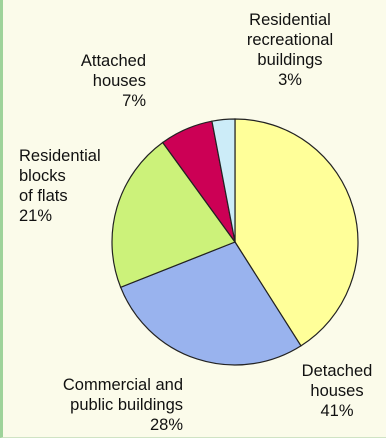 The height and width of the screenshot is (438, 386). What do you see at coordinates (166, 425) in the screenshot?
I see `slice-label-line: 28%` at bounding box center [166, 425].